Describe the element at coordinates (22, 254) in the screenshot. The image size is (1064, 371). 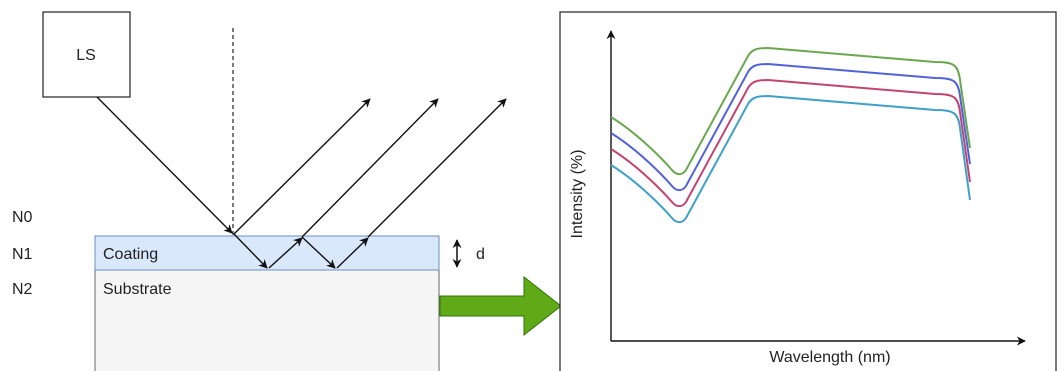
I see `n1-label: N1` at that location.